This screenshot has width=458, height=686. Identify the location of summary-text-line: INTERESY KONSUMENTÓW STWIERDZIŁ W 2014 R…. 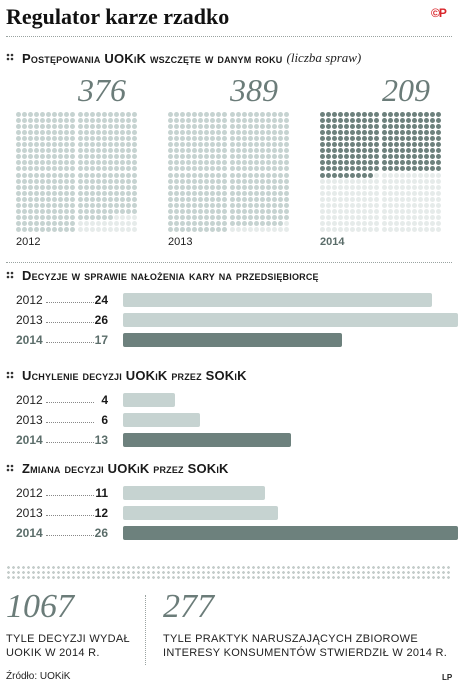
(305, 653).